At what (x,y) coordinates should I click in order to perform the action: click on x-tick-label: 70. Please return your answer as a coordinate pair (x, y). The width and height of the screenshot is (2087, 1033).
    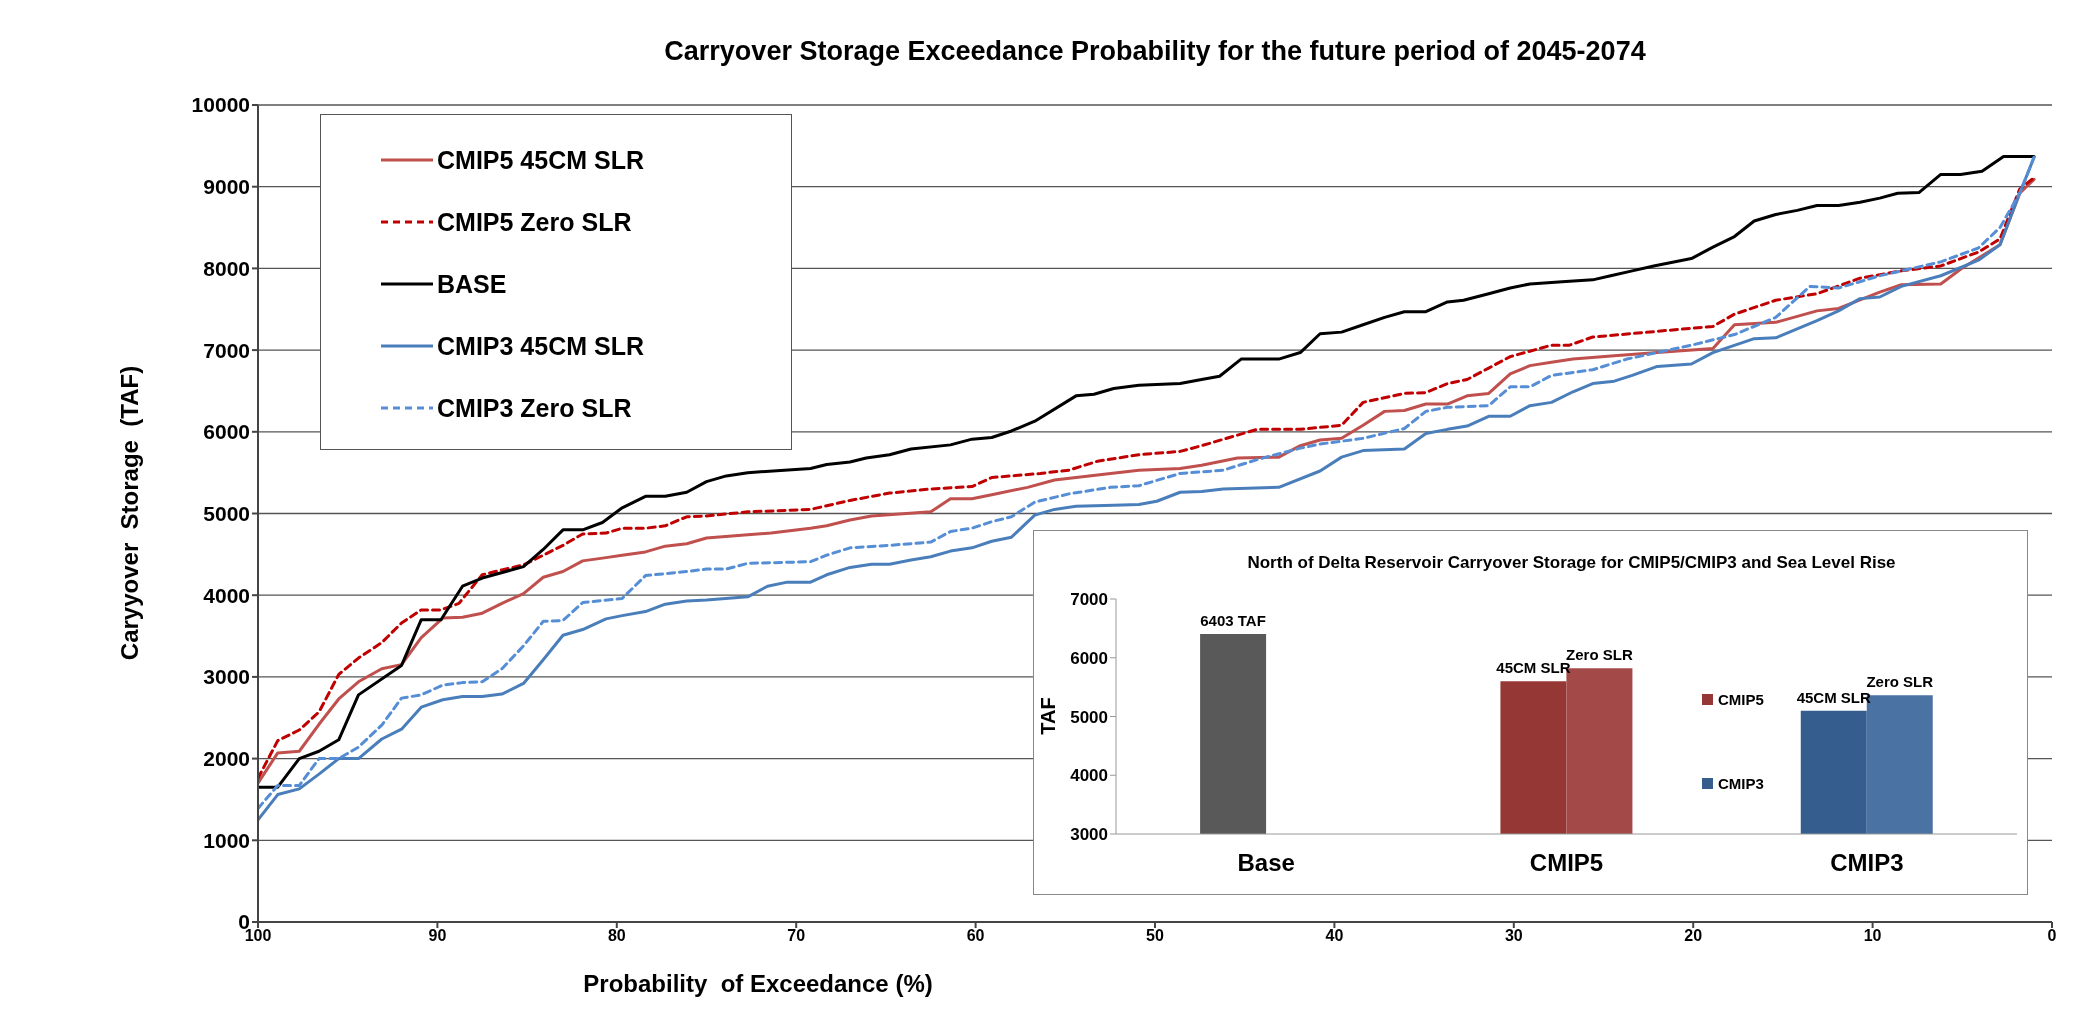
    Looking at the image, I should click on (796, 936).